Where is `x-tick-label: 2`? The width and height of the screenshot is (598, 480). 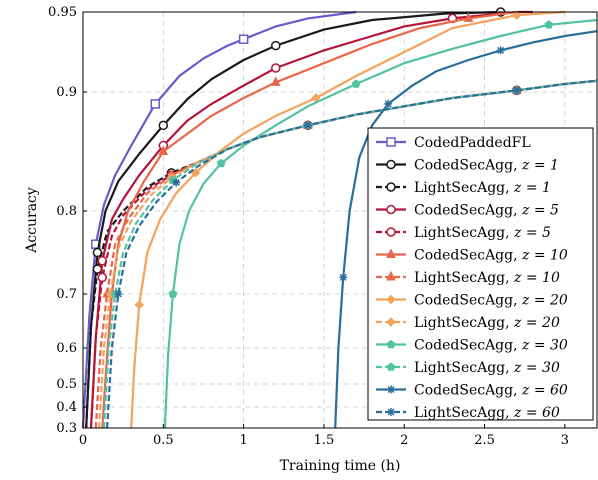 x-tick-label: 2 is located at coordinates (404, 440).